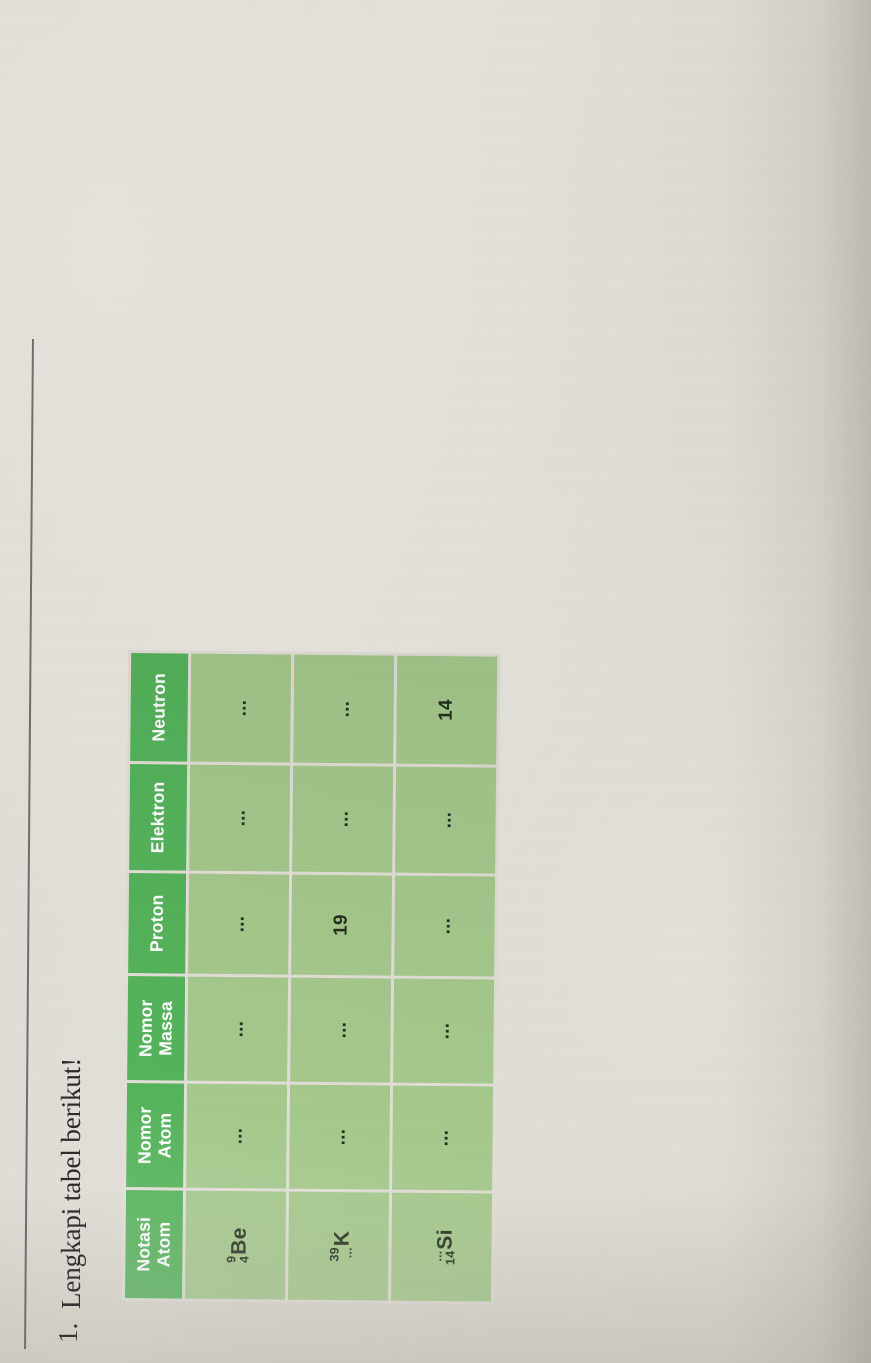 This screenshot has height=1363, width=871. What do you see at coordinates (244, 1259) in the screenshot?
I see `atomic-number: 4` at bounding box center [244, 1259].